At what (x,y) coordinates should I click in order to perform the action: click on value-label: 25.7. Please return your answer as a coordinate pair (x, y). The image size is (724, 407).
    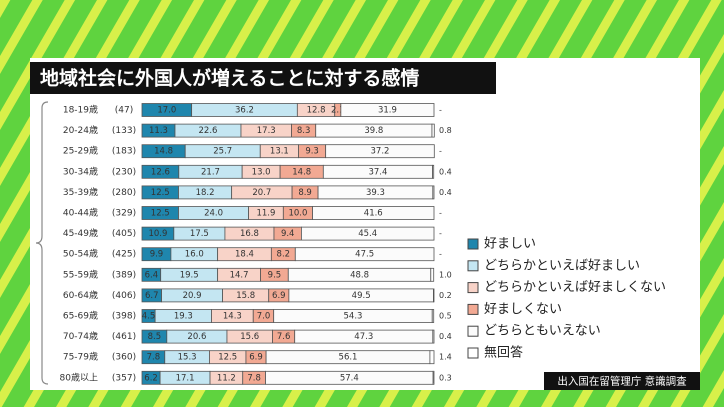
    Looking at the image, I should click on (222, 152).